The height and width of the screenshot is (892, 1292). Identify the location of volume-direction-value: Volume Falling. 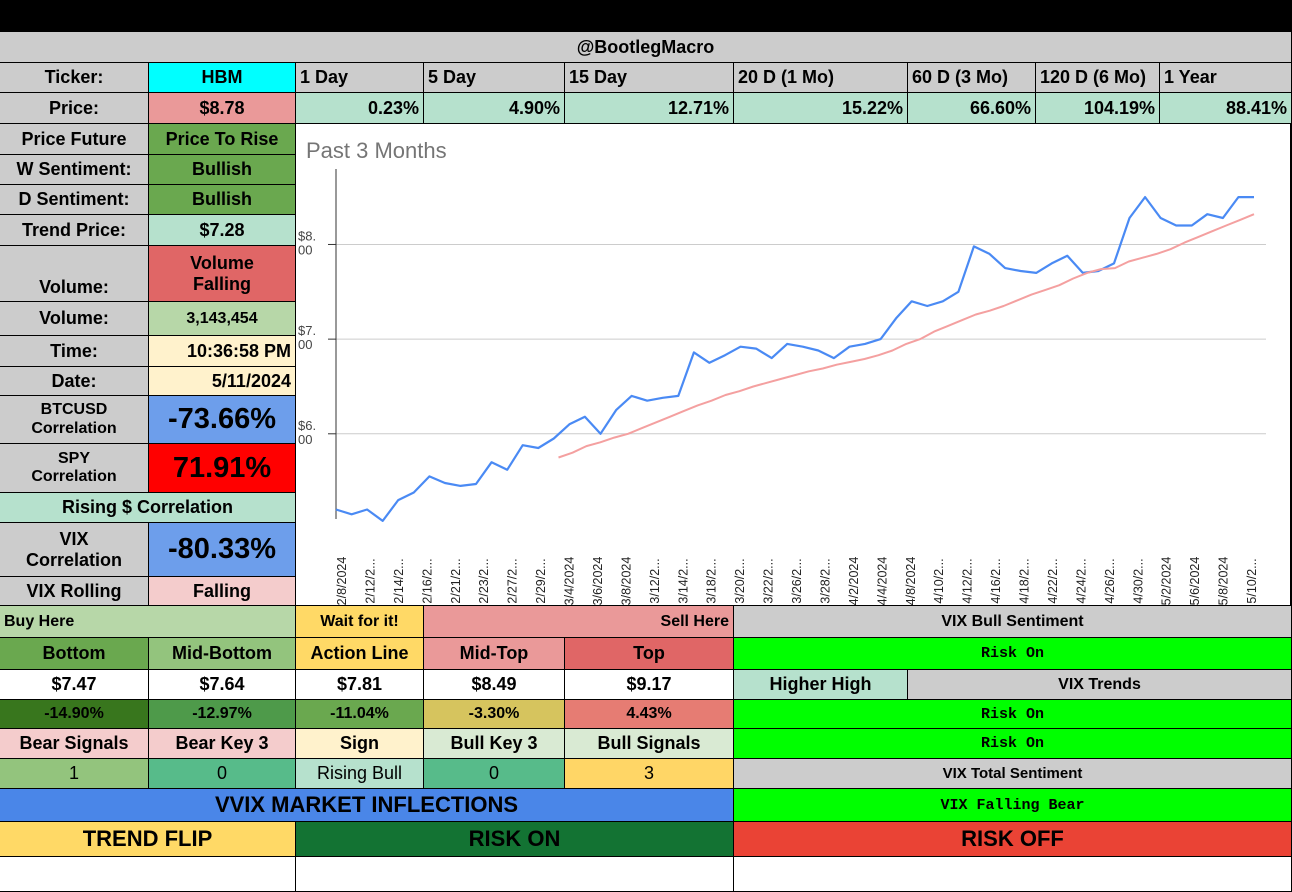
(222, 274).